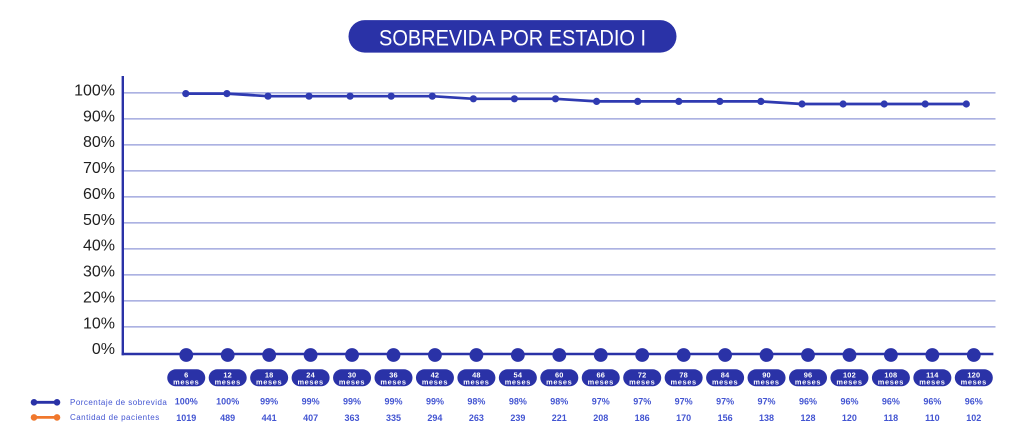  What do you see at coordinates (103, 349) in the screenshot?
I see `svg-text: 0%` at bounding box center [103, 349].